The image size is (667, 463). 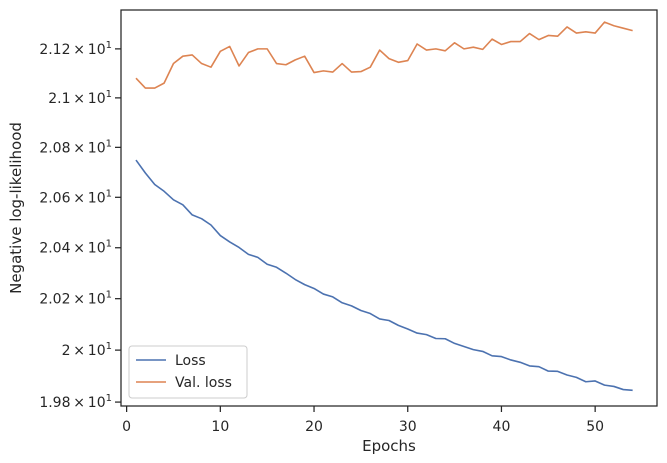 What do you see at coordinates (75, 402) in the screenshot?
I see `y-tick-label: 1.98 × 10¹` at bounding box center [75, 402].